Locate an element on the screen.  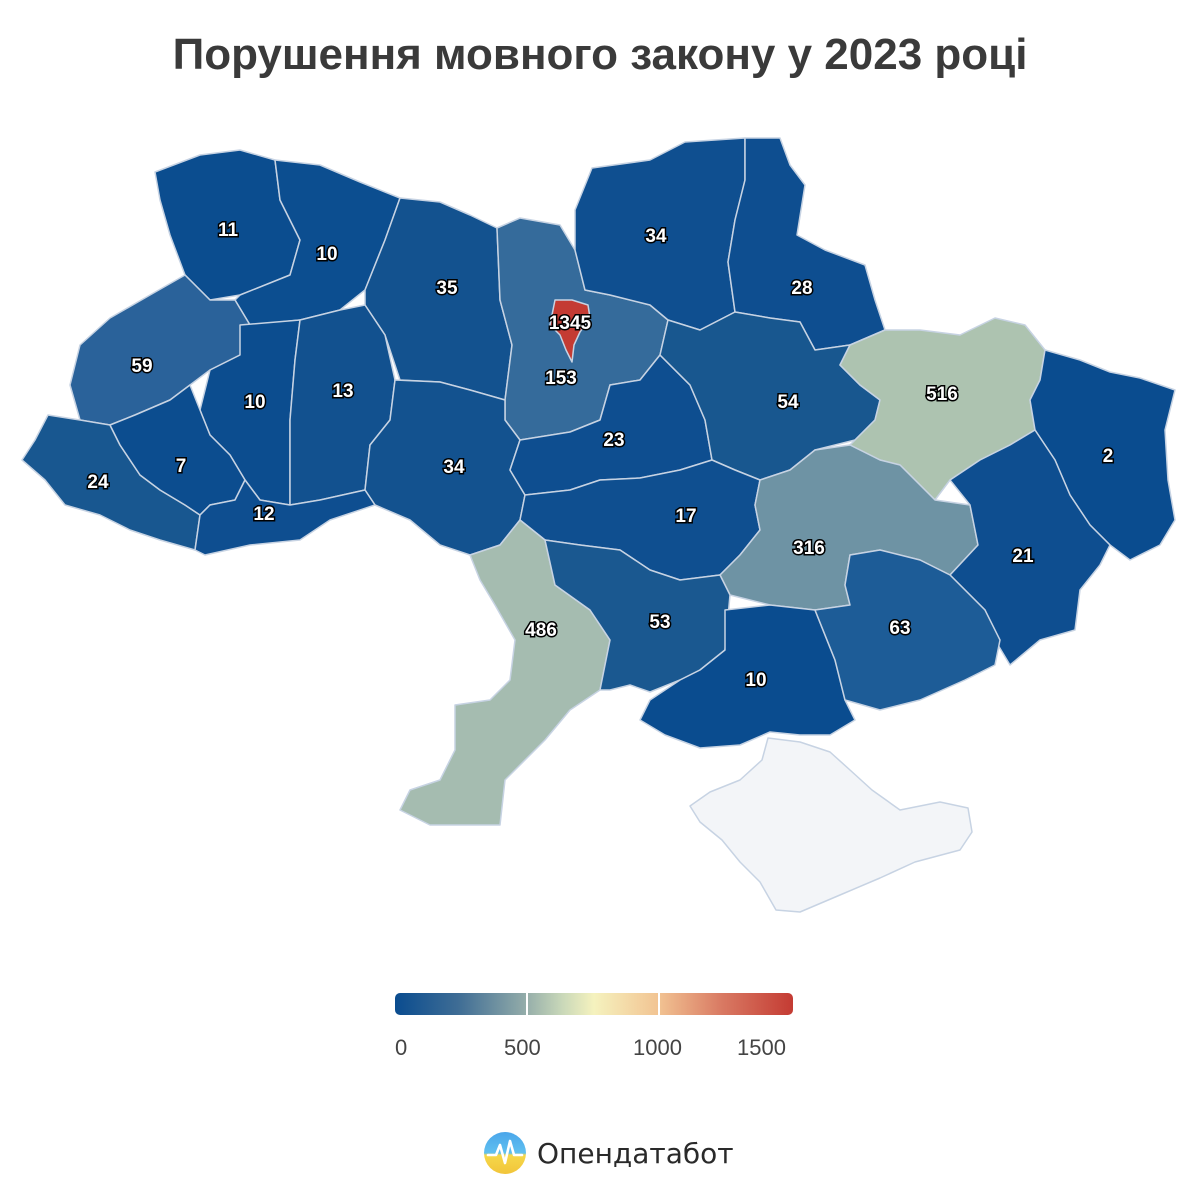
map-title: Порушення мовного закону у 2023 році is located at coordinates (600, 54).